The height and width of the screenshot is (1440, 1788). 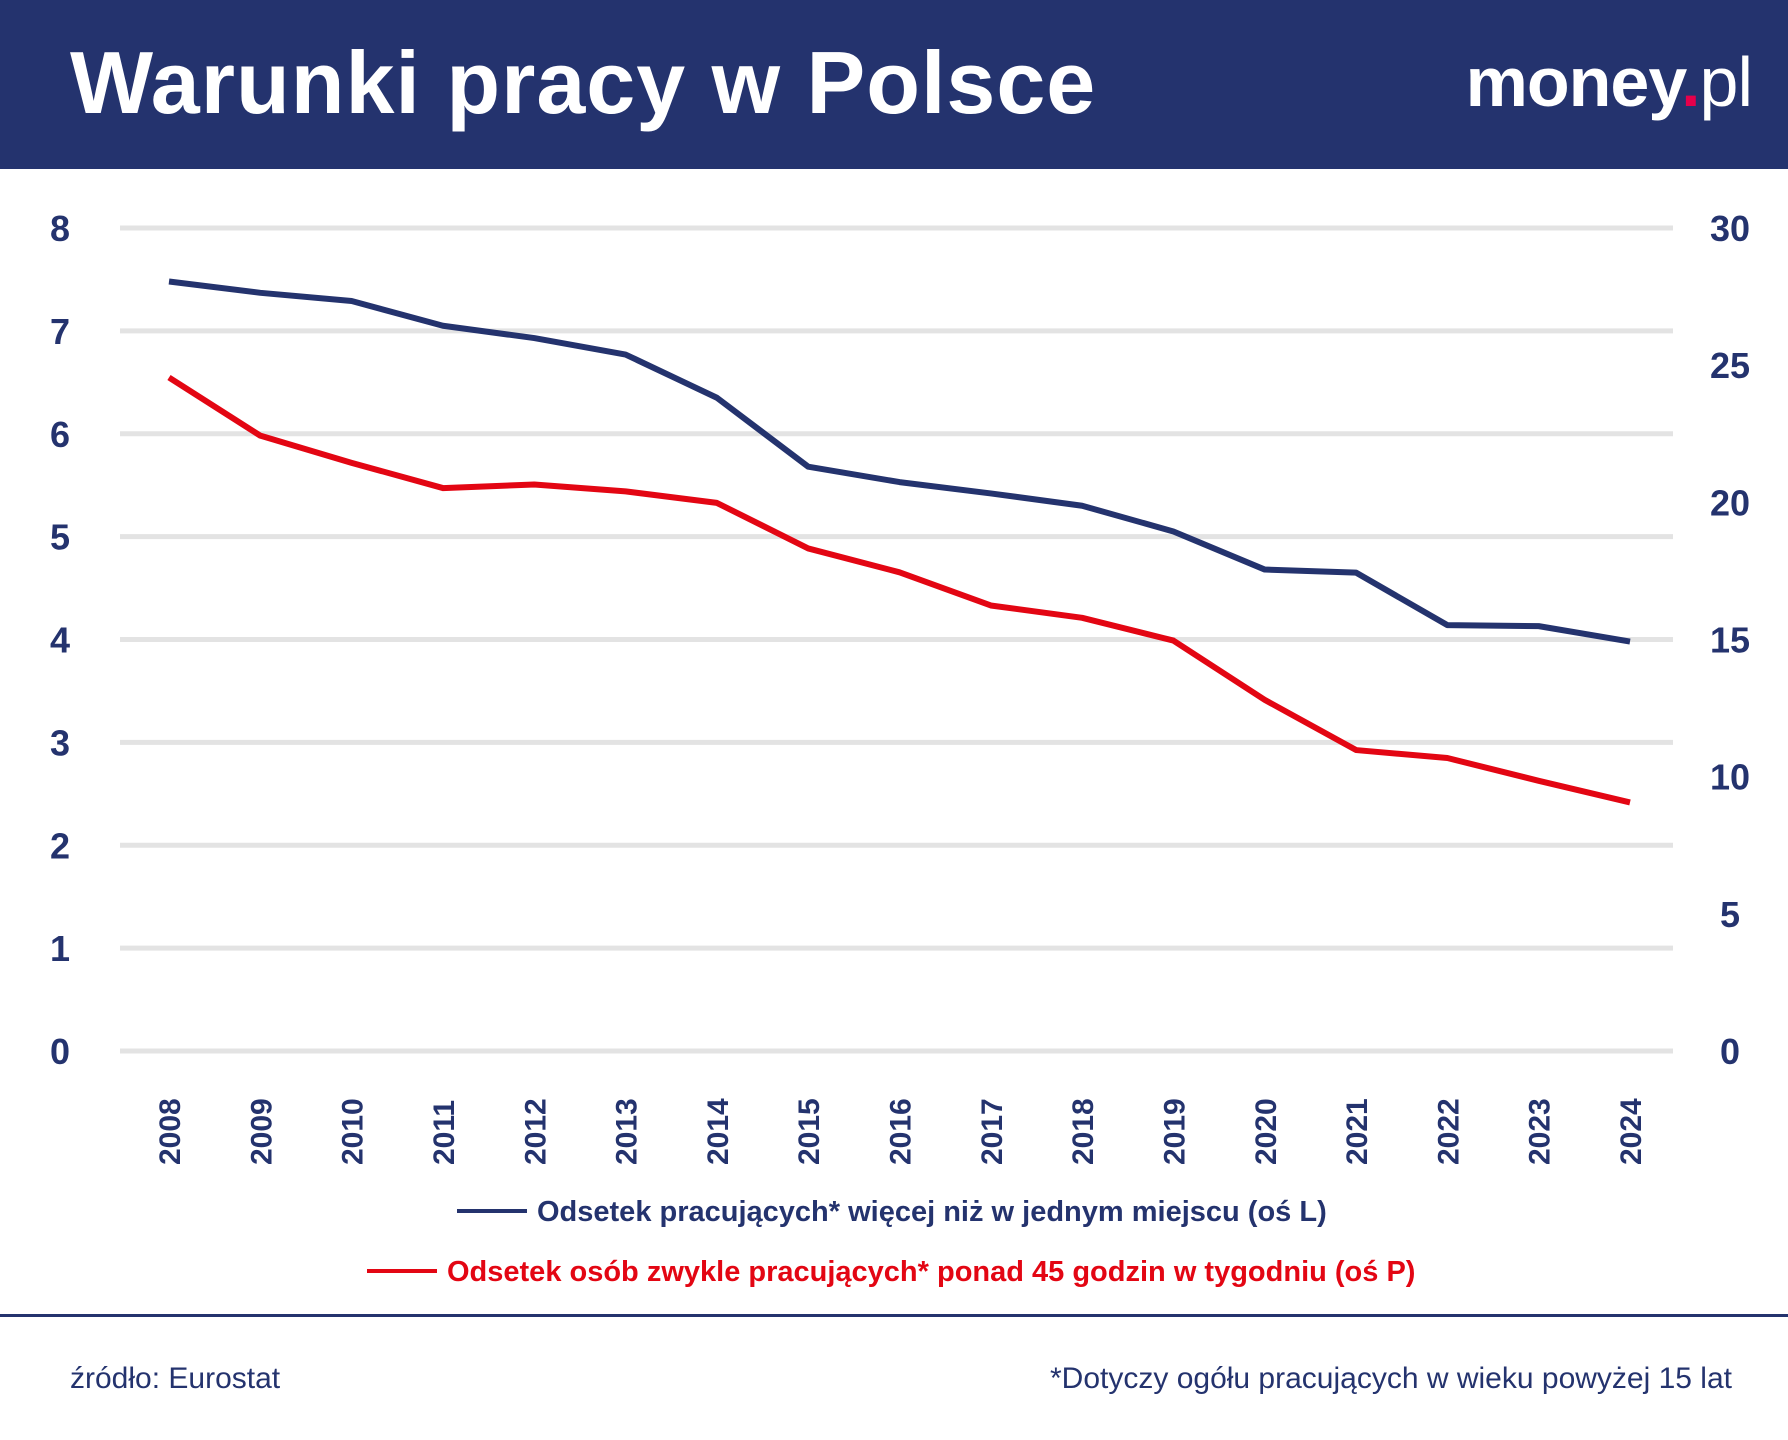 What do you see at coordinates (60, 845) in the screenshot?
I see `left-axis-tick: 2` at bounding box center [60, 845].